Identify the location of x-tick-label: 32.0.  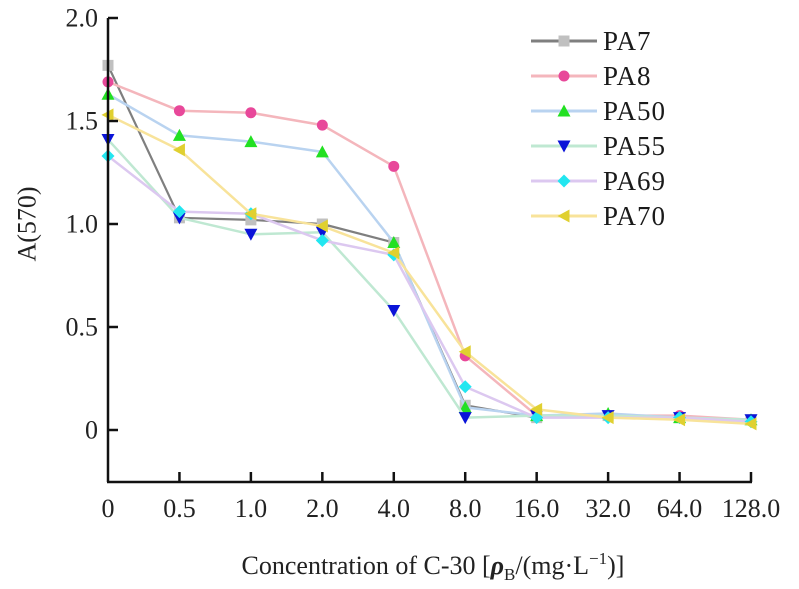
(608, 508).